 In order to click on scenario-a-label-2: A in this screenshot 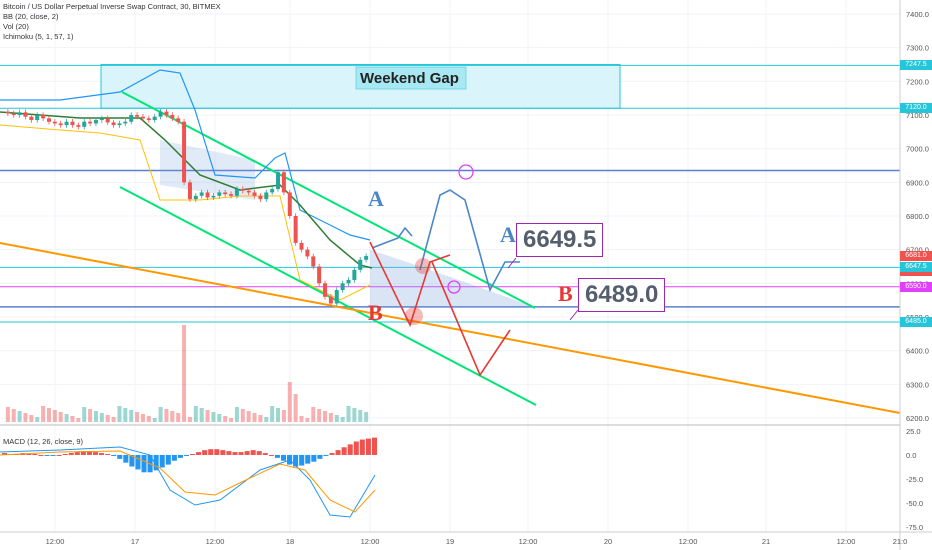, I will do `click(508, 234)`.